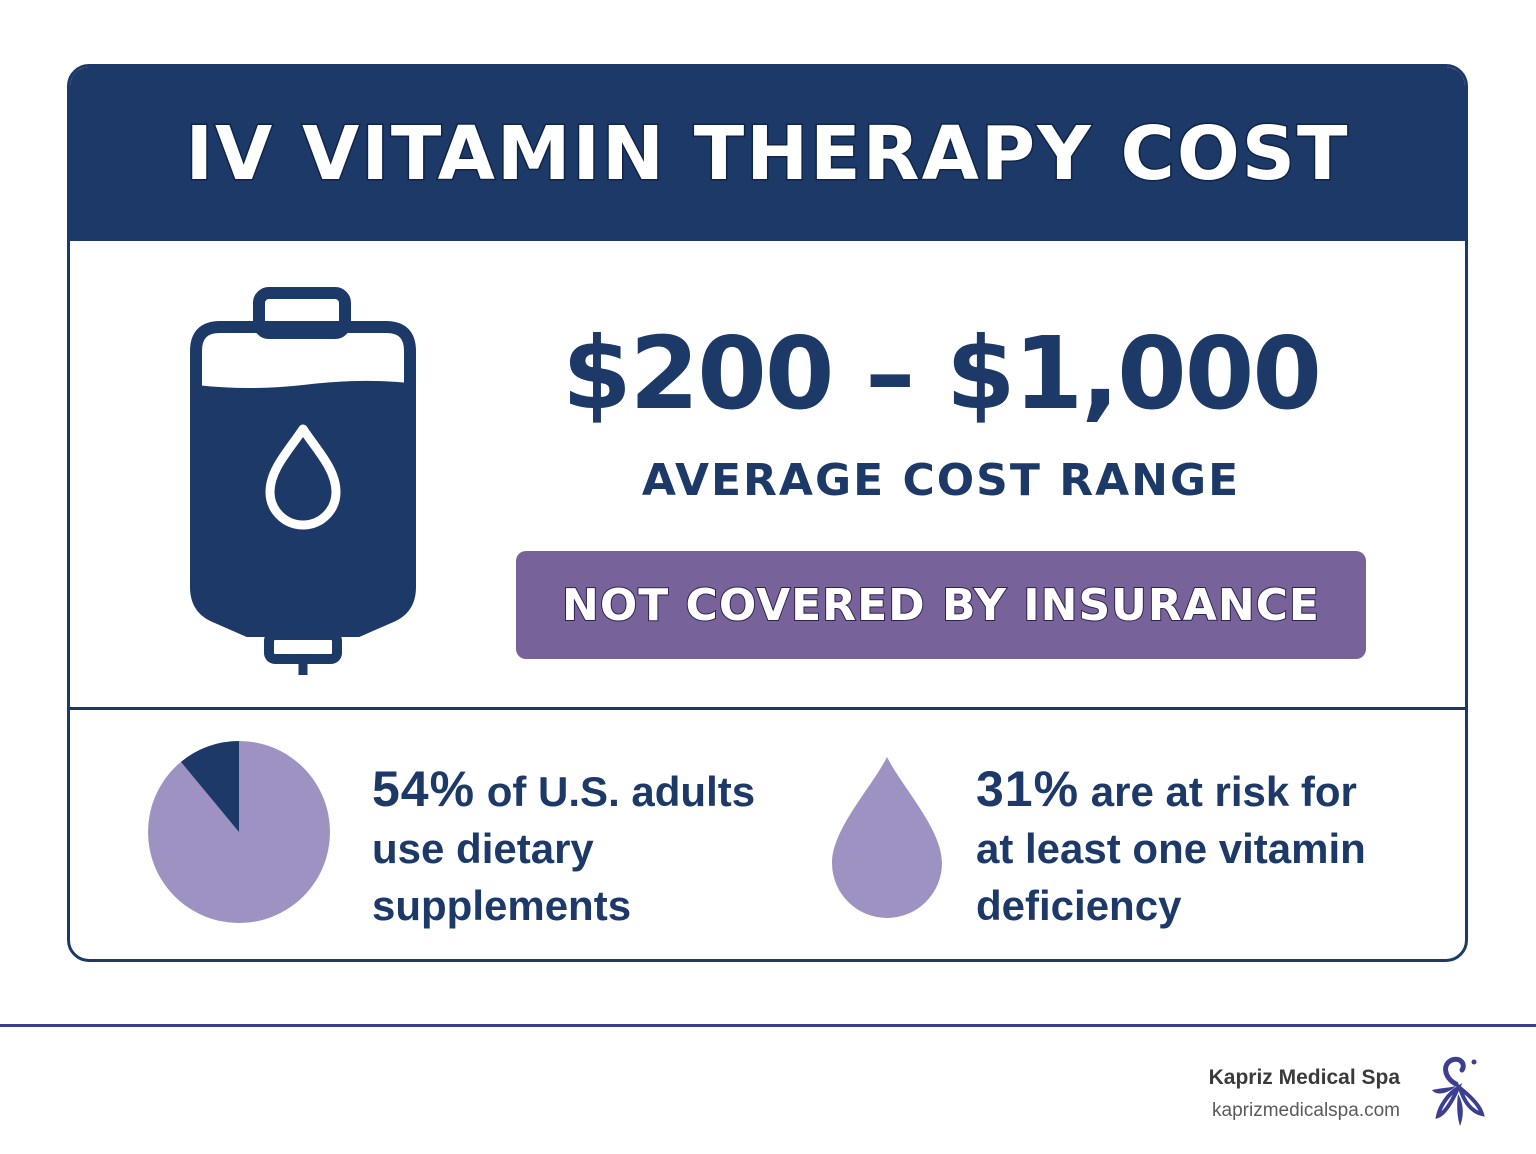 This screenshot has height=1154, width=1536. I want to click on insurance-badge: NOT COVERED BY INSURANCE, so click(941, 605).